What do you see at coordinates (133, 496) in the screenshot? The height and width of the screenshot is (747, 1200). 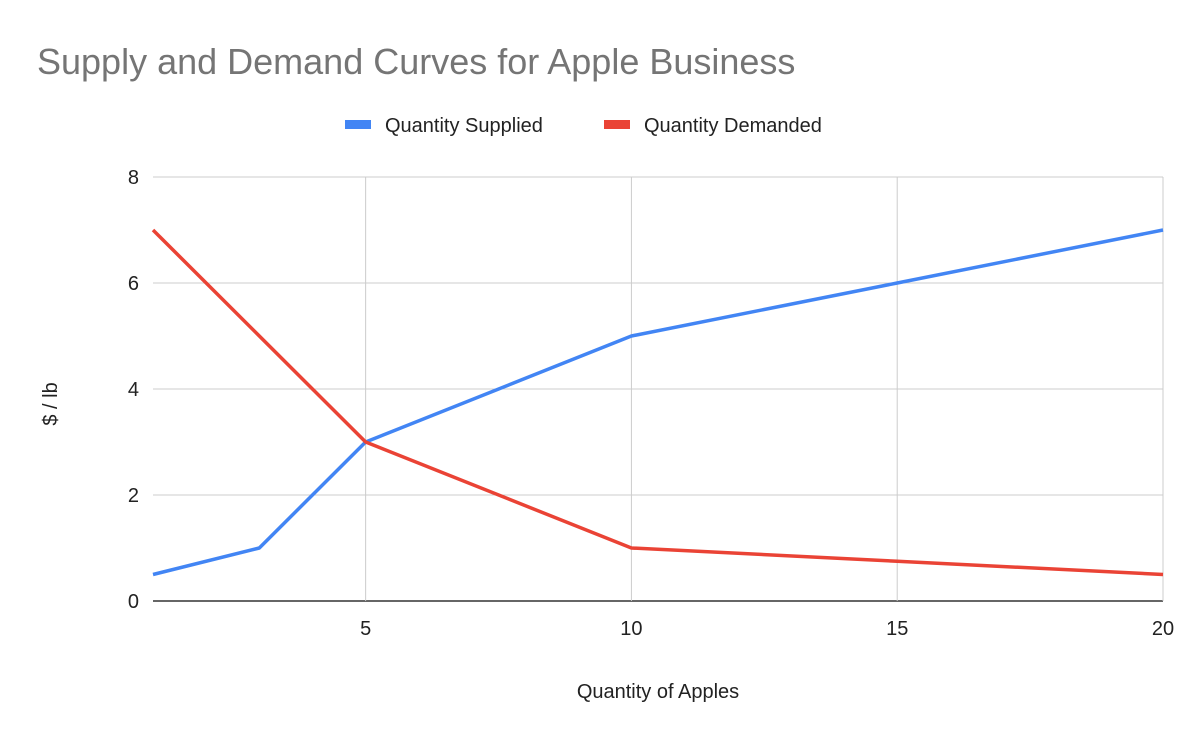 I see `y-tick-label: 2` at bounding box center [133, 496].